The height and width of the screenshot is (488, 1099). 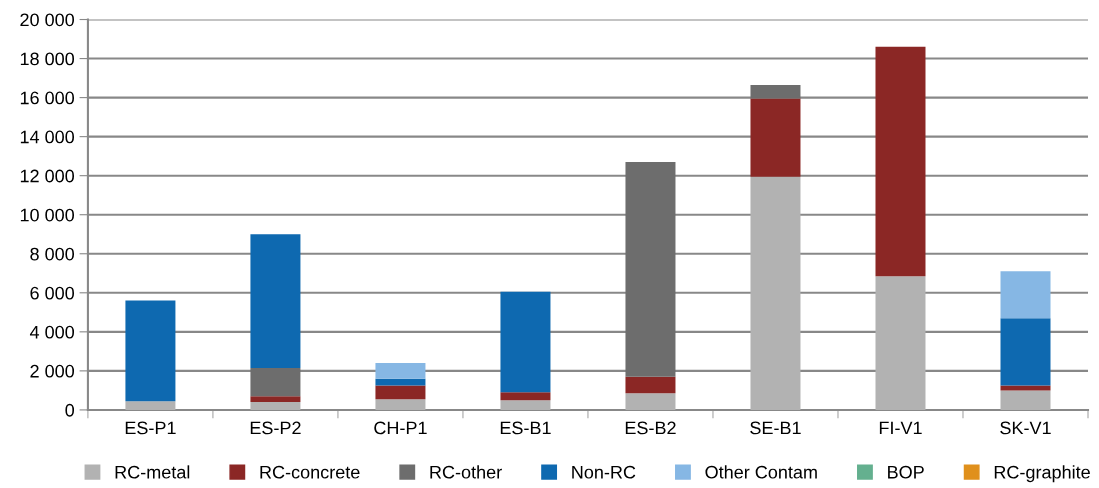 What do you see at coordinates (1042, 474) in the screenshot?
I see `legend-label: RC-graphite` at bounding box center [1042, 474].